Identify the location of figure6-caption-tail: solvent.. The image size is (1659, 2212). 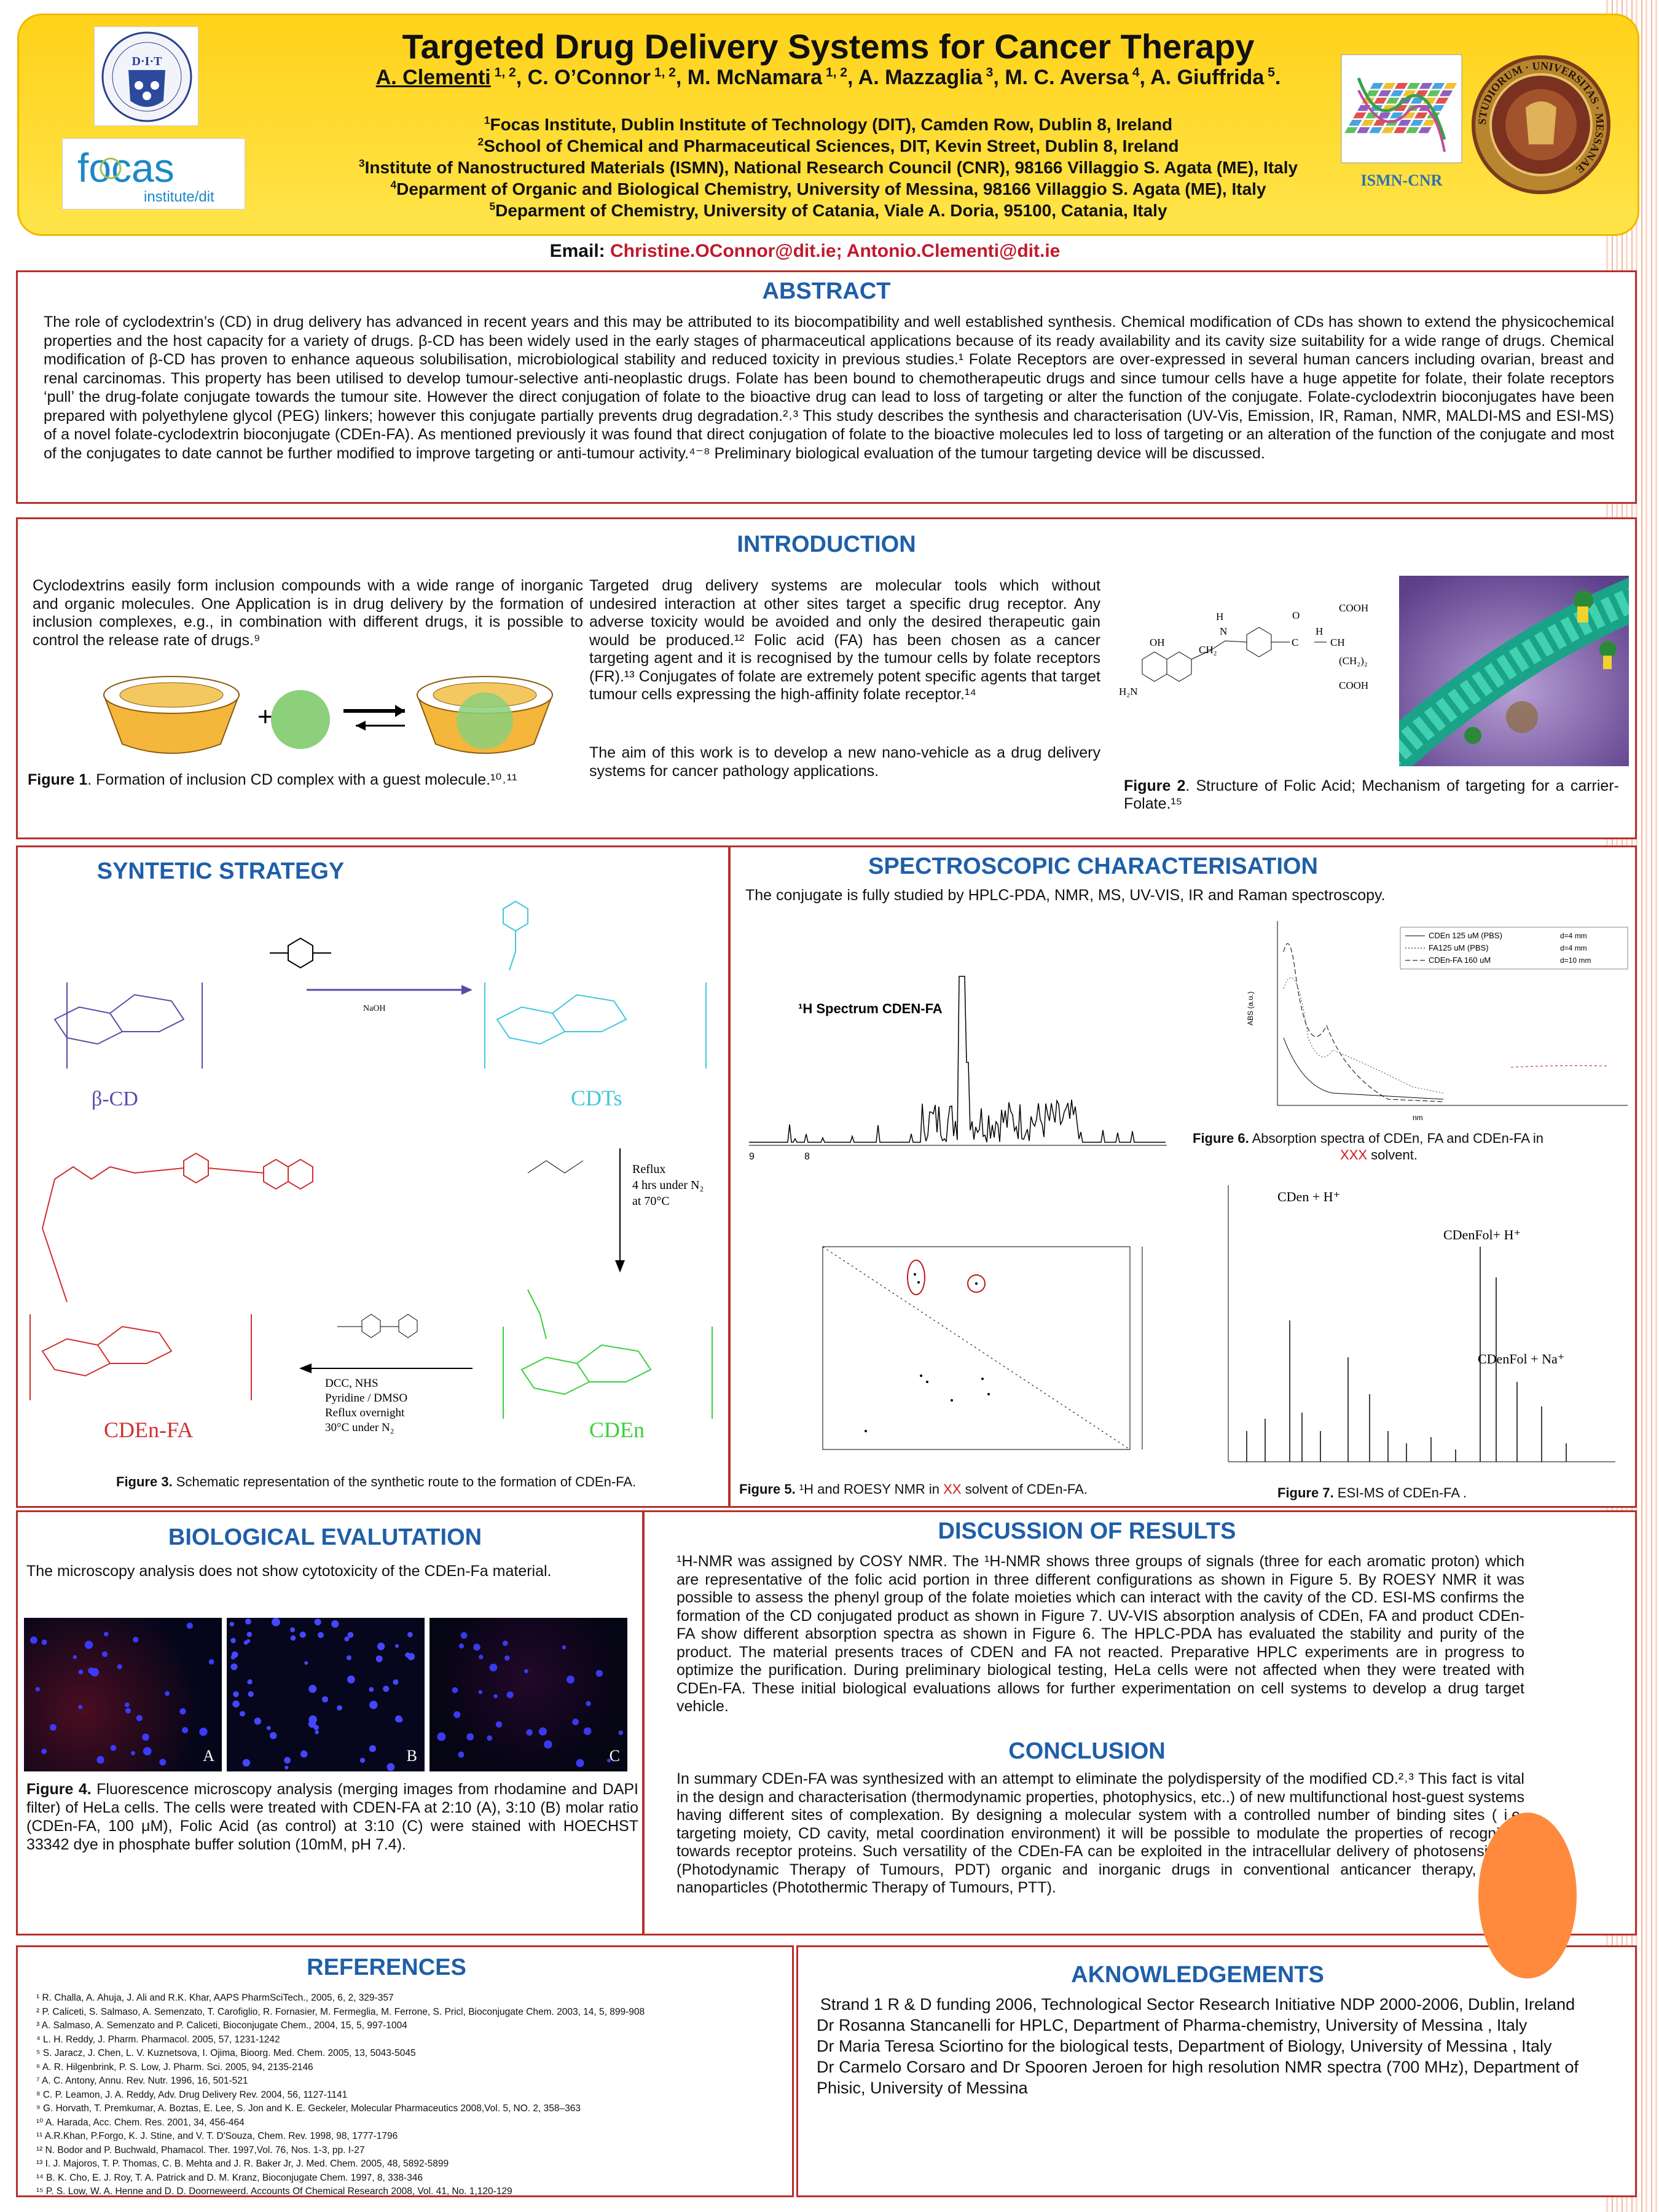
(1392, 1155).